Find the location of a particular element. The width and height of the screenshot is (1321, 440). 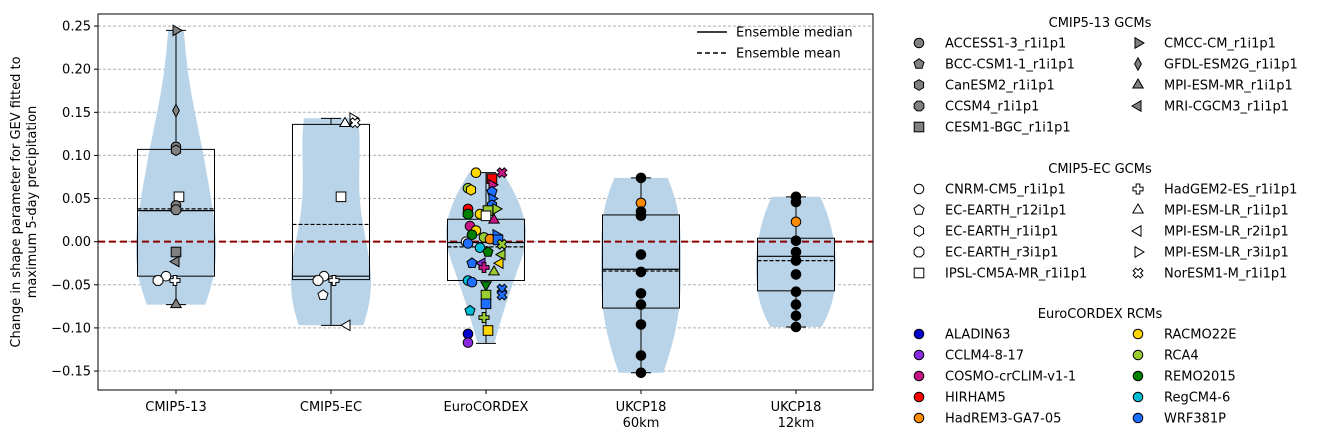

y-tick-label: 0.25 is located at coordinates (76, 27).